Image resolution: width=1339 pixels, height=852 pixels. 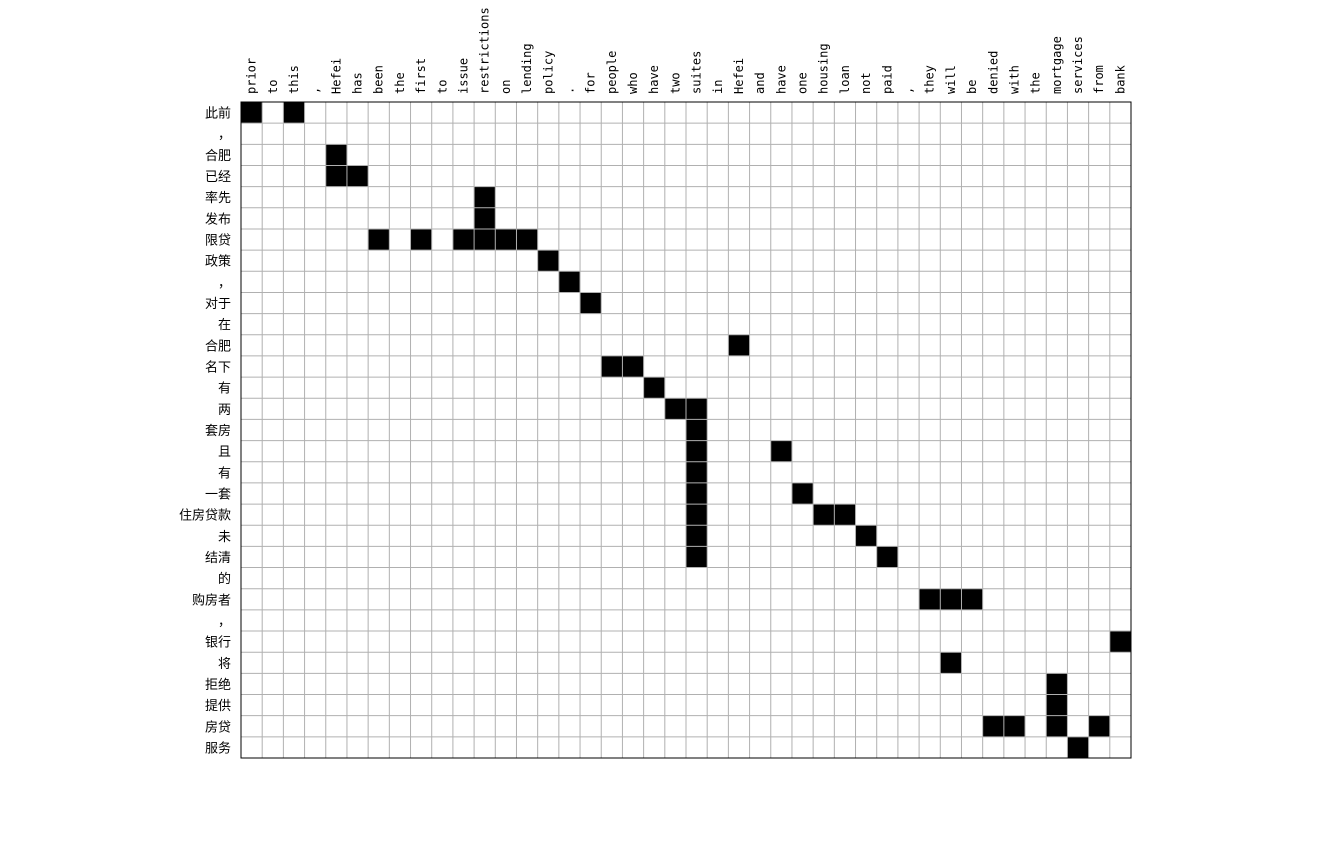 I want to click on y-tick-label: 的, so click(x=224, y=579).